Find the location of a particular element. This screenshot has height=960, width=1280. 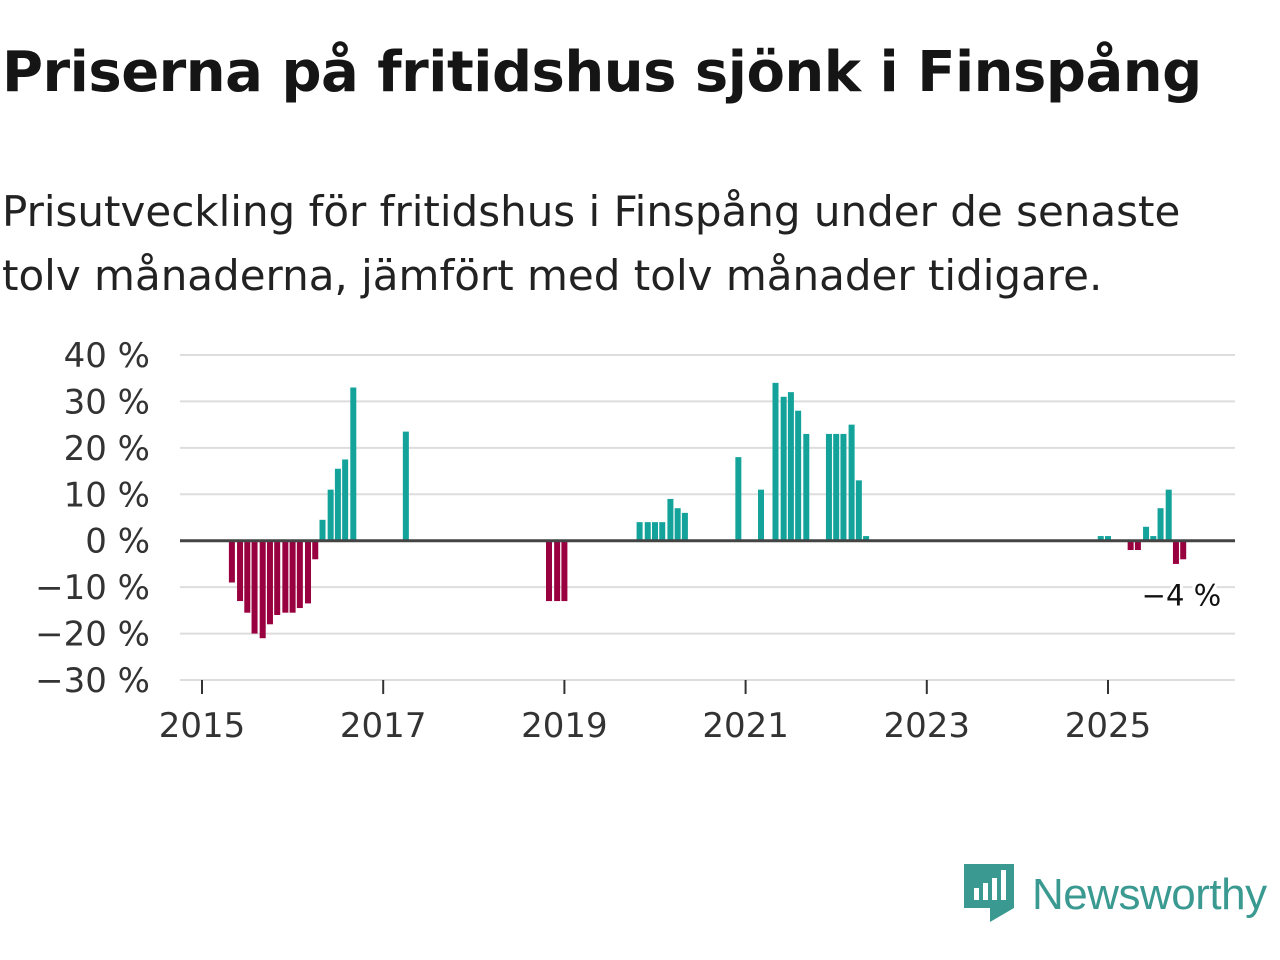

y-tick-label: −10 % is located at coordinates (92, 588).